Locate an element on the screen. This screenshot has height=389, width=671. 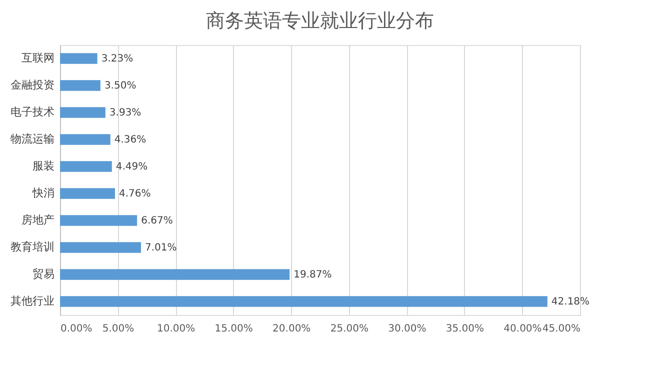
x-tick-label: 0.00% is located at coordinates (76, 329).